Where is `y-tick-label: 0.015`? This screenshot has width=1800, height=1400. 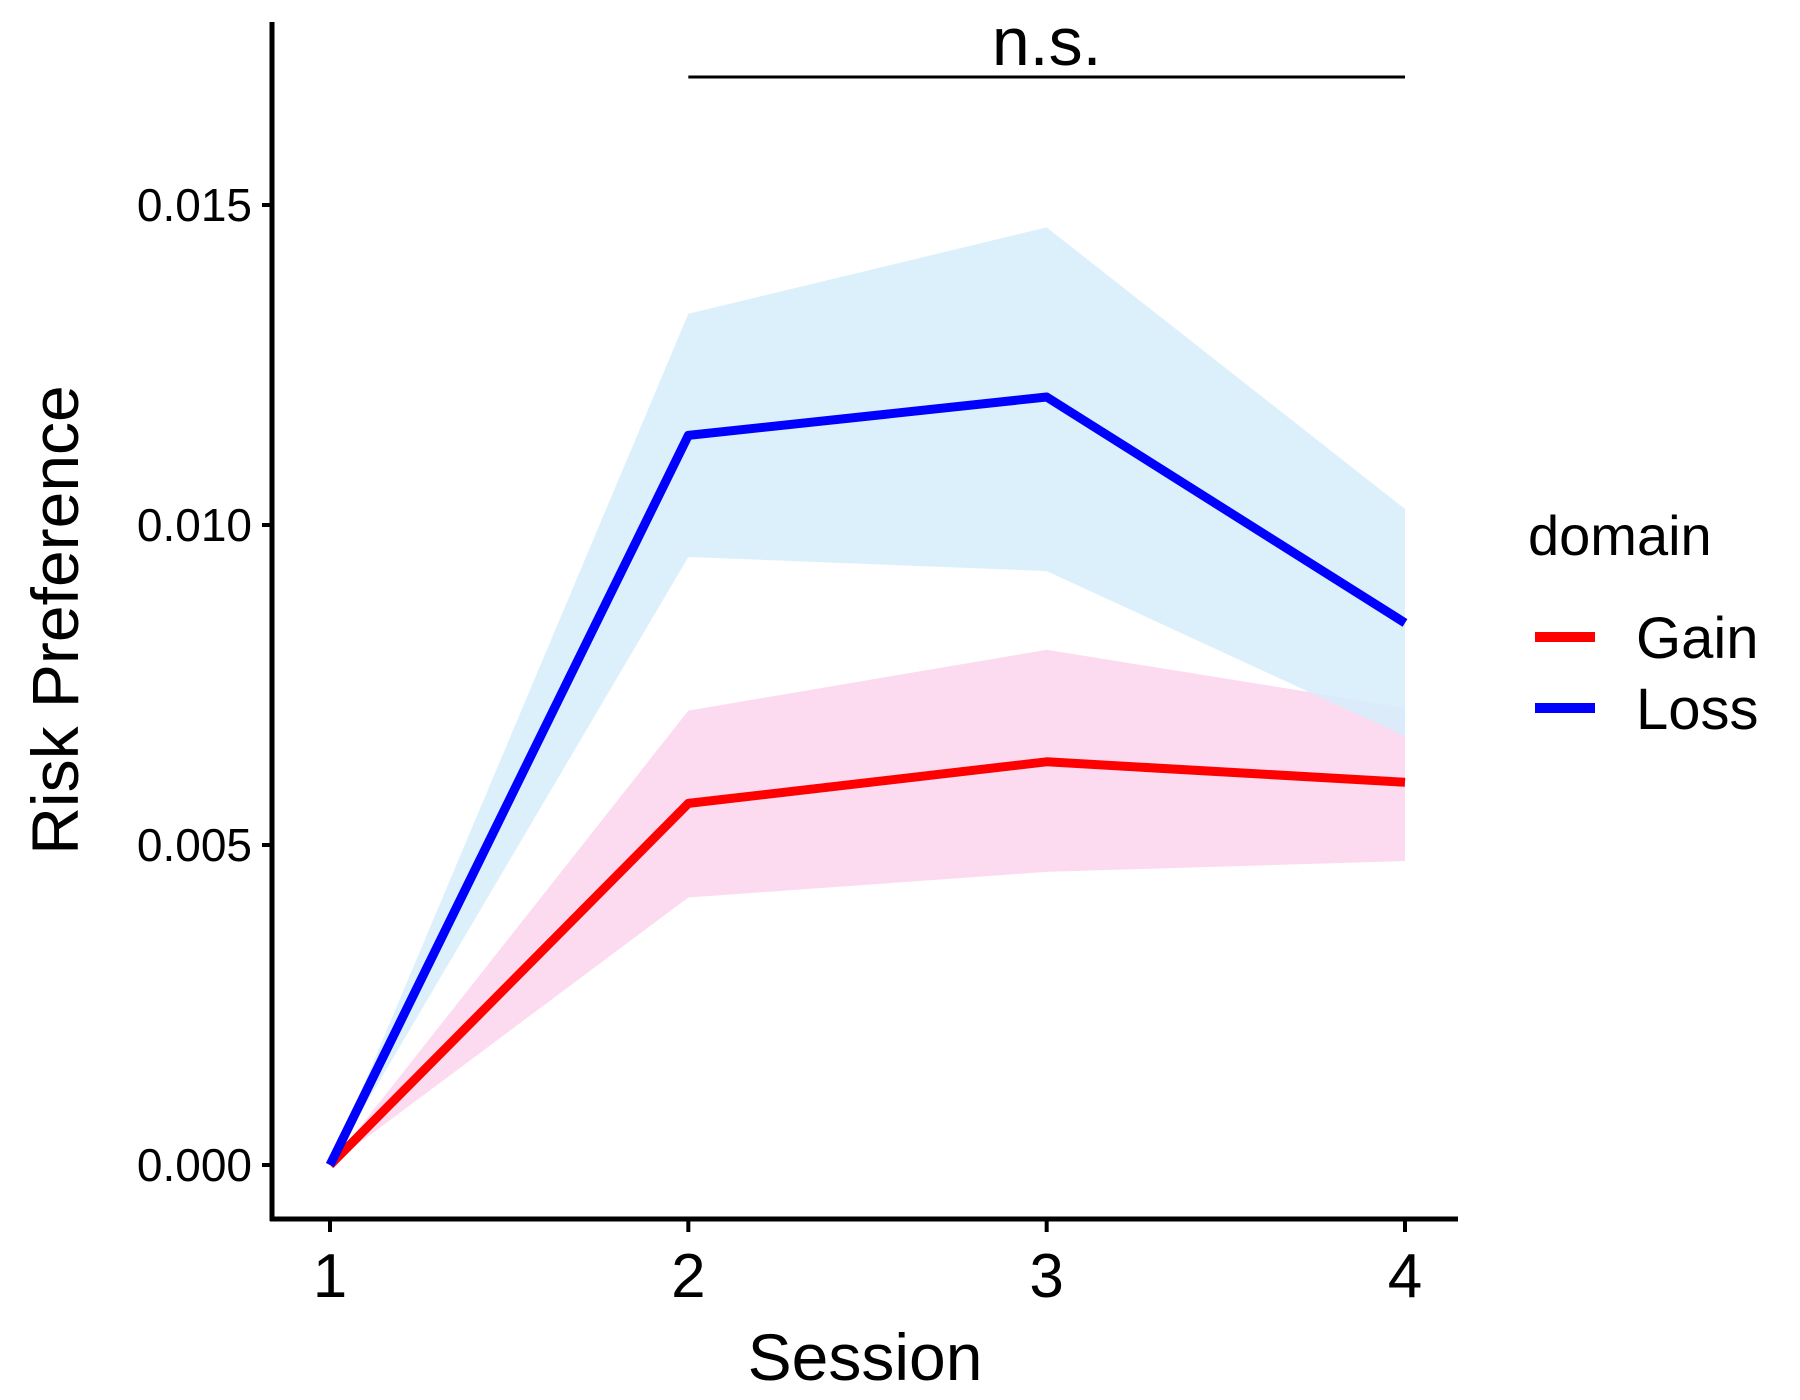 y-tick-label: 0.015 is located at coordinates (194, 205).